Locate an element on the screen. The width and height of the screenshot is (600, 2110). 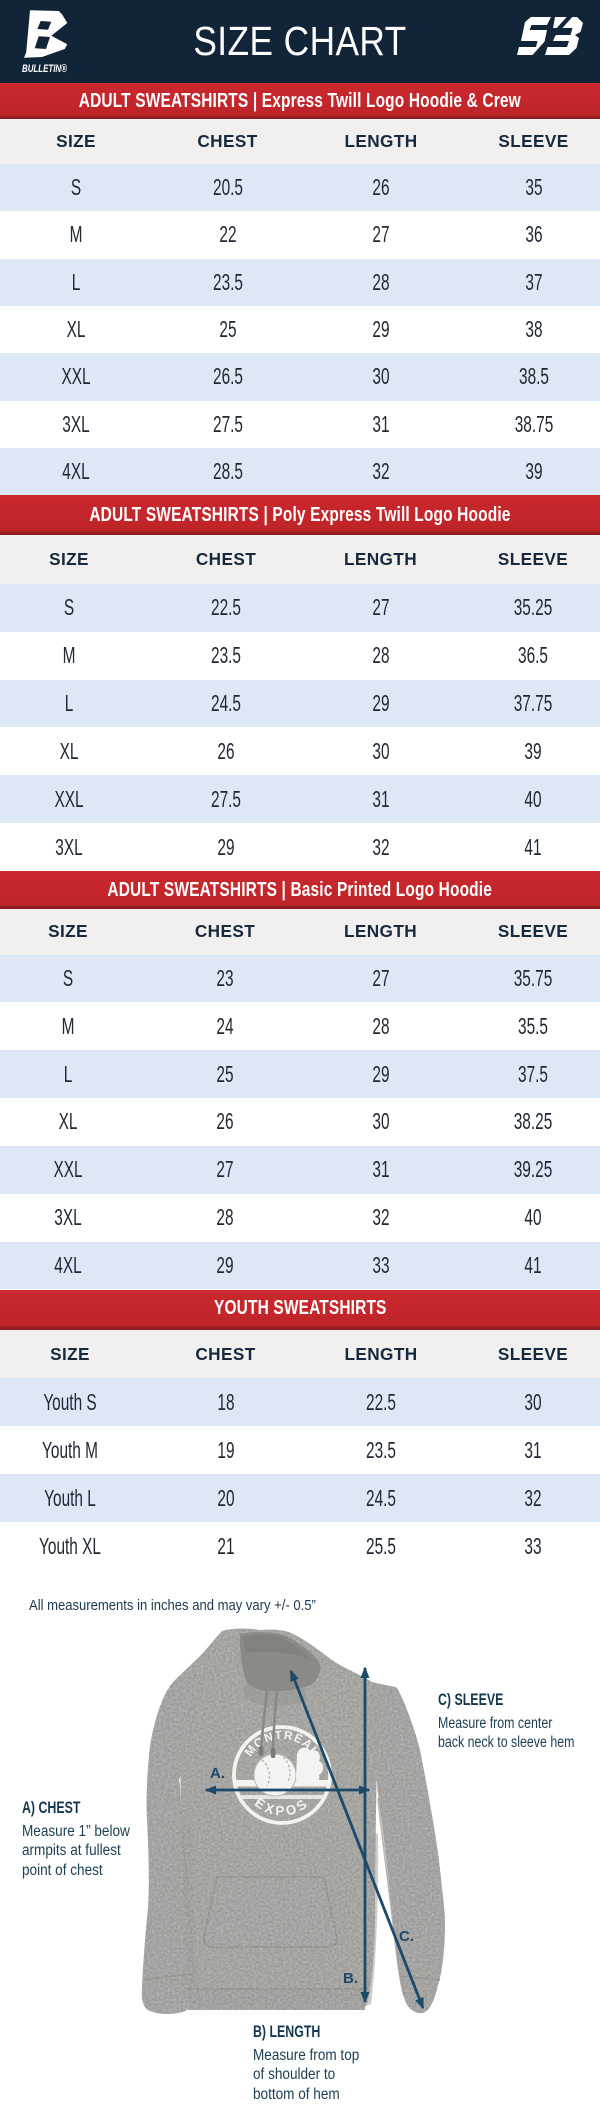
svg-text: C. is located at coordinates (406, 1936).